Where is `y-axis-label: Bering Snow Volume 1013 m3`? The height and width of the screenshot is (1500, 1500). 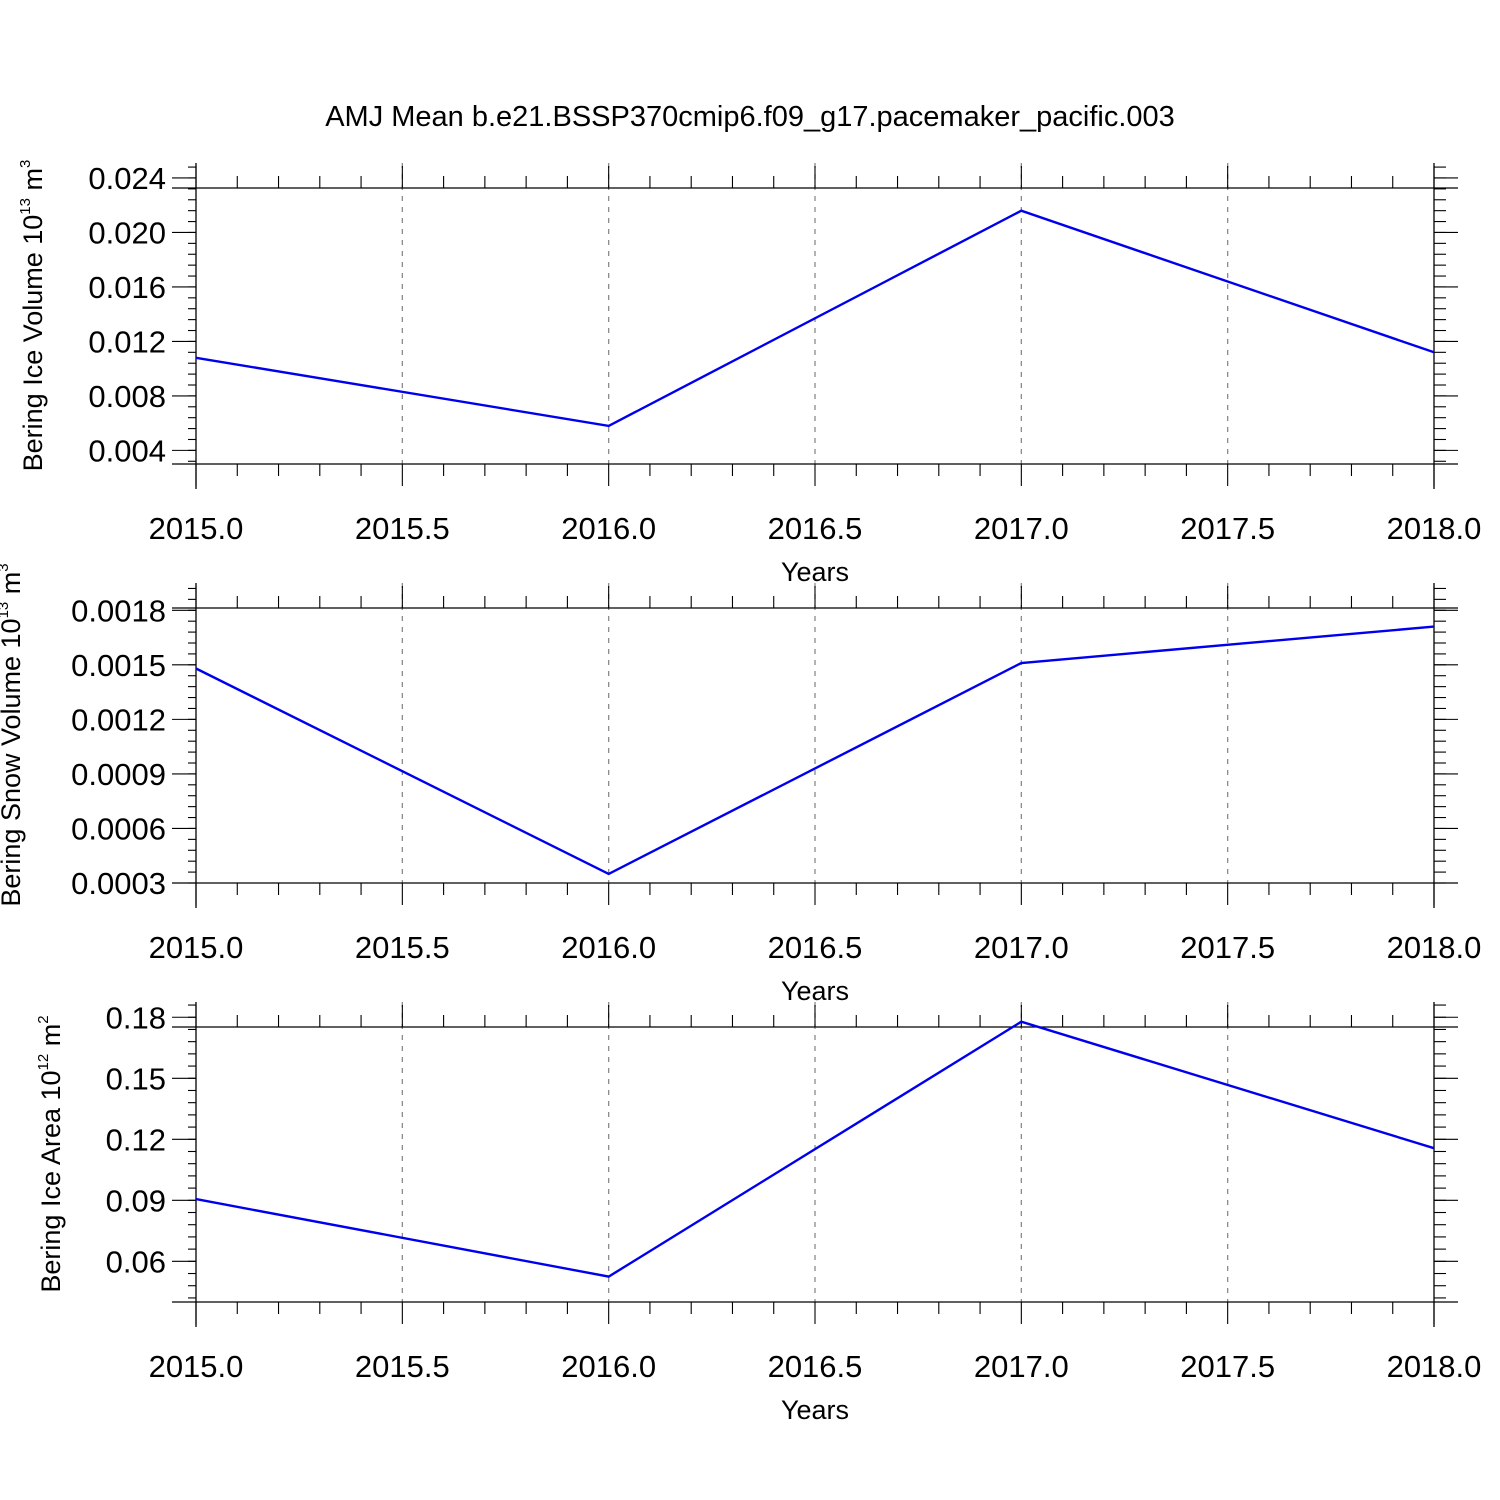
y-axis-label: Bering Snow Volume 1013 m3 is located at coordinates (13, 734).